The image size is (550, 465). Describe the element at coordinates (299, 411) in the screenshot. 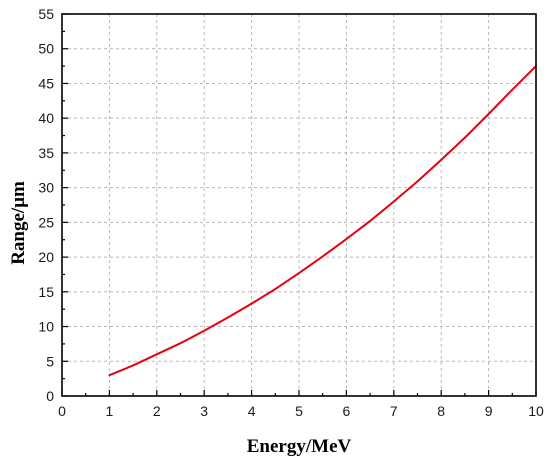

I see `x-tick-label: 5` at that location.